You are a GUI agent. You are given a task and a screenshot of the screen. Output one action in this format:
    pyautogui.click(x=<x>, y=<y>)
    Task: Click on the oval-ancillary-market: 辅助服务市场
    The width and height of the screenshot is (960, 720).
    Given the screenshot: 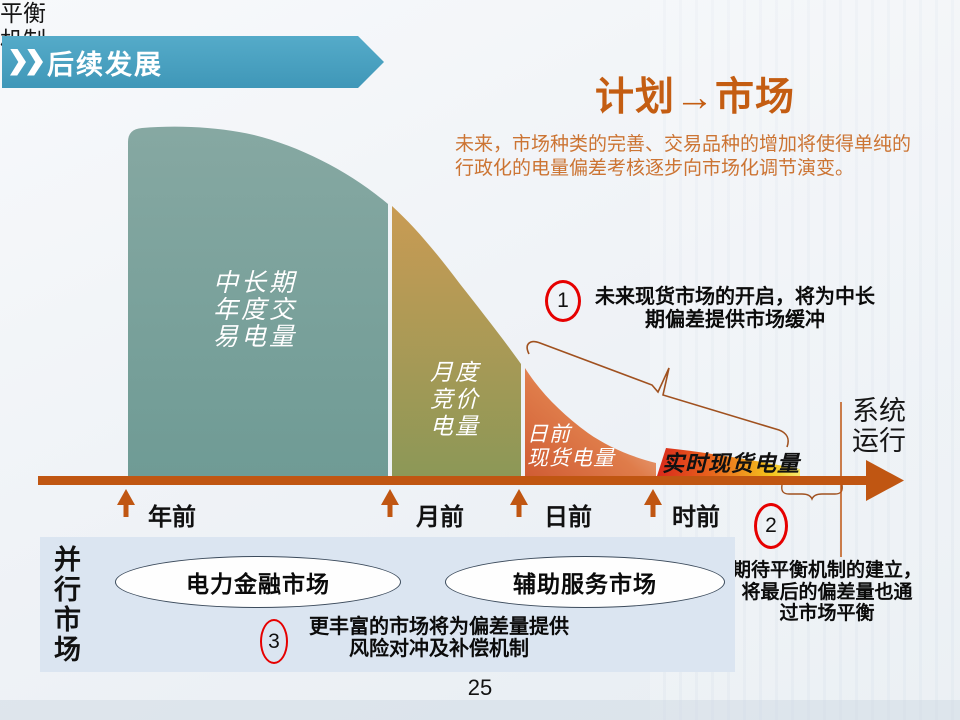 What is the action you would take?
    pyautogui.click(x=585, y=582)
    